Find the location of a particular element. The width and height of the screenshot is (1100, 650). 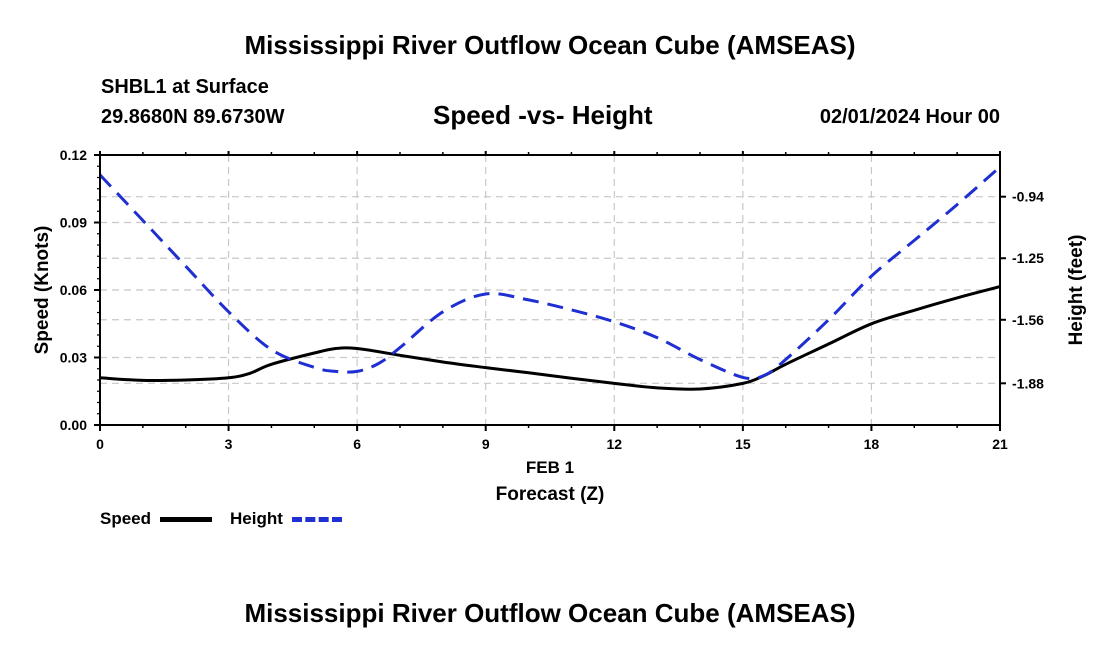

legend-speed-swatch is located at coordinates (186, 519).